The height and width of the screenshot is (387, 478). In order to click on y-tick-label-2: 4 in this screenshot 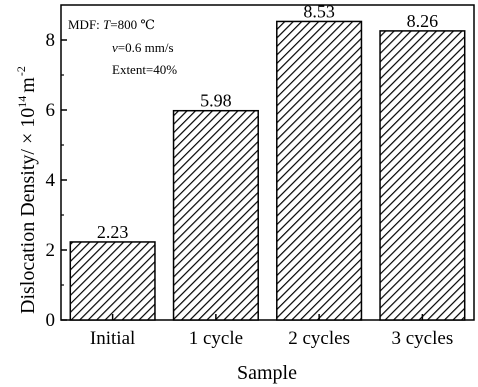, I will do `click(51, 180)`.